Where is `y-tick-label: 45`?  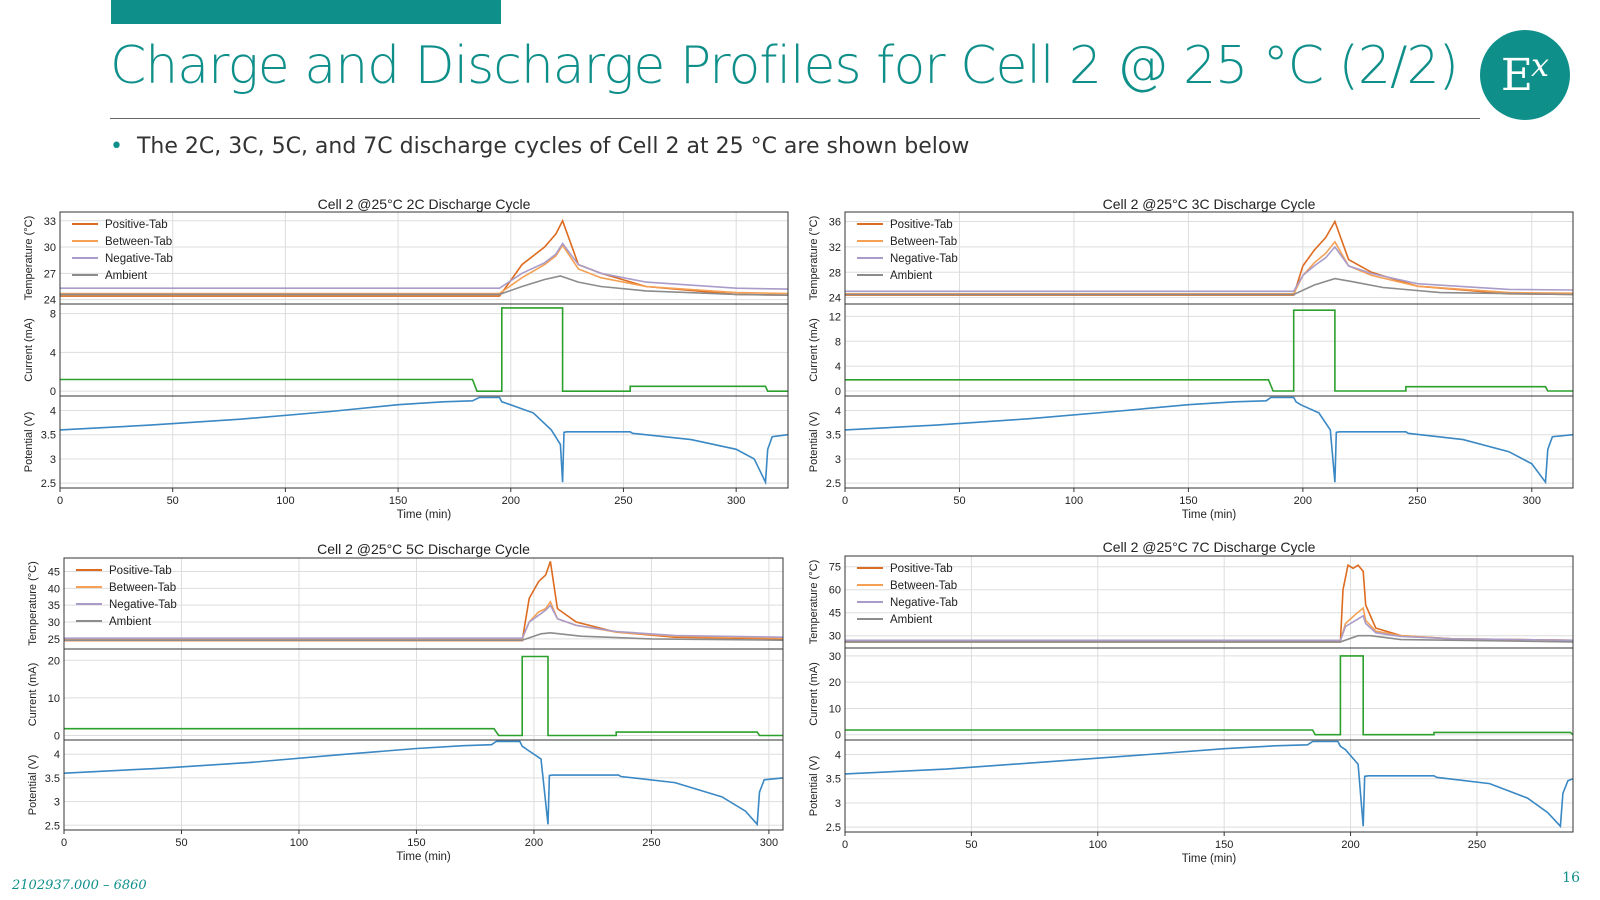 y-tick-label: 45 is located at coordinates (835, 614).